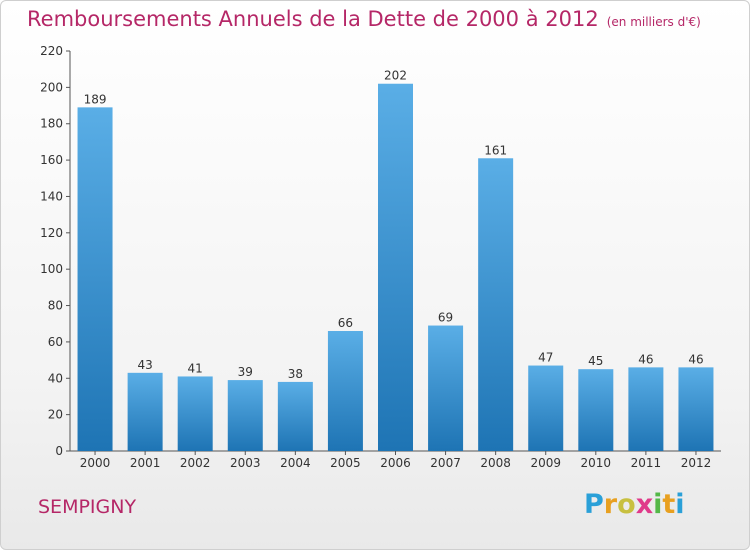  Describe the element at coordinates (51, 233) in the screenshot. I see `y-tick-label: 120` at that location.